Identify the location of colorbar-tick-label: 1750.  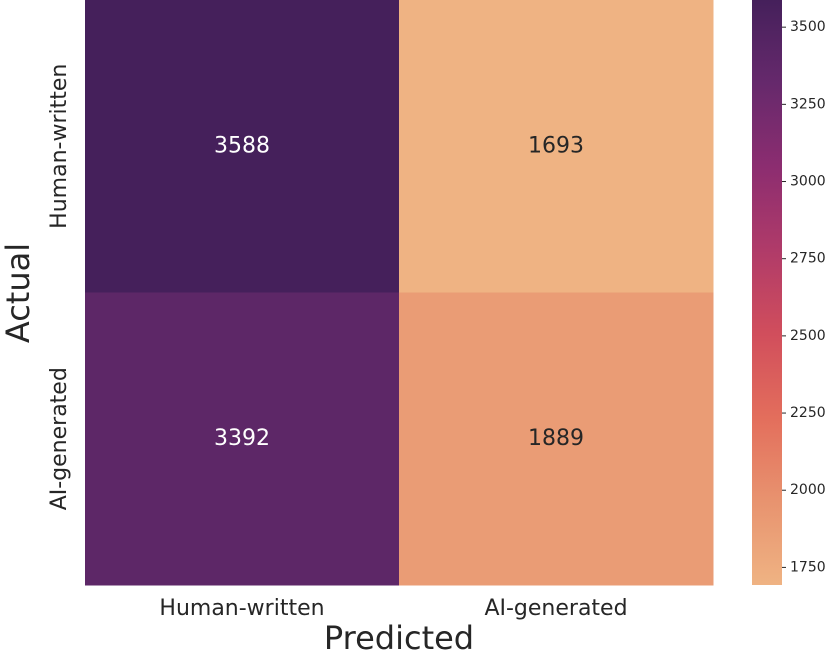
(808, 567).